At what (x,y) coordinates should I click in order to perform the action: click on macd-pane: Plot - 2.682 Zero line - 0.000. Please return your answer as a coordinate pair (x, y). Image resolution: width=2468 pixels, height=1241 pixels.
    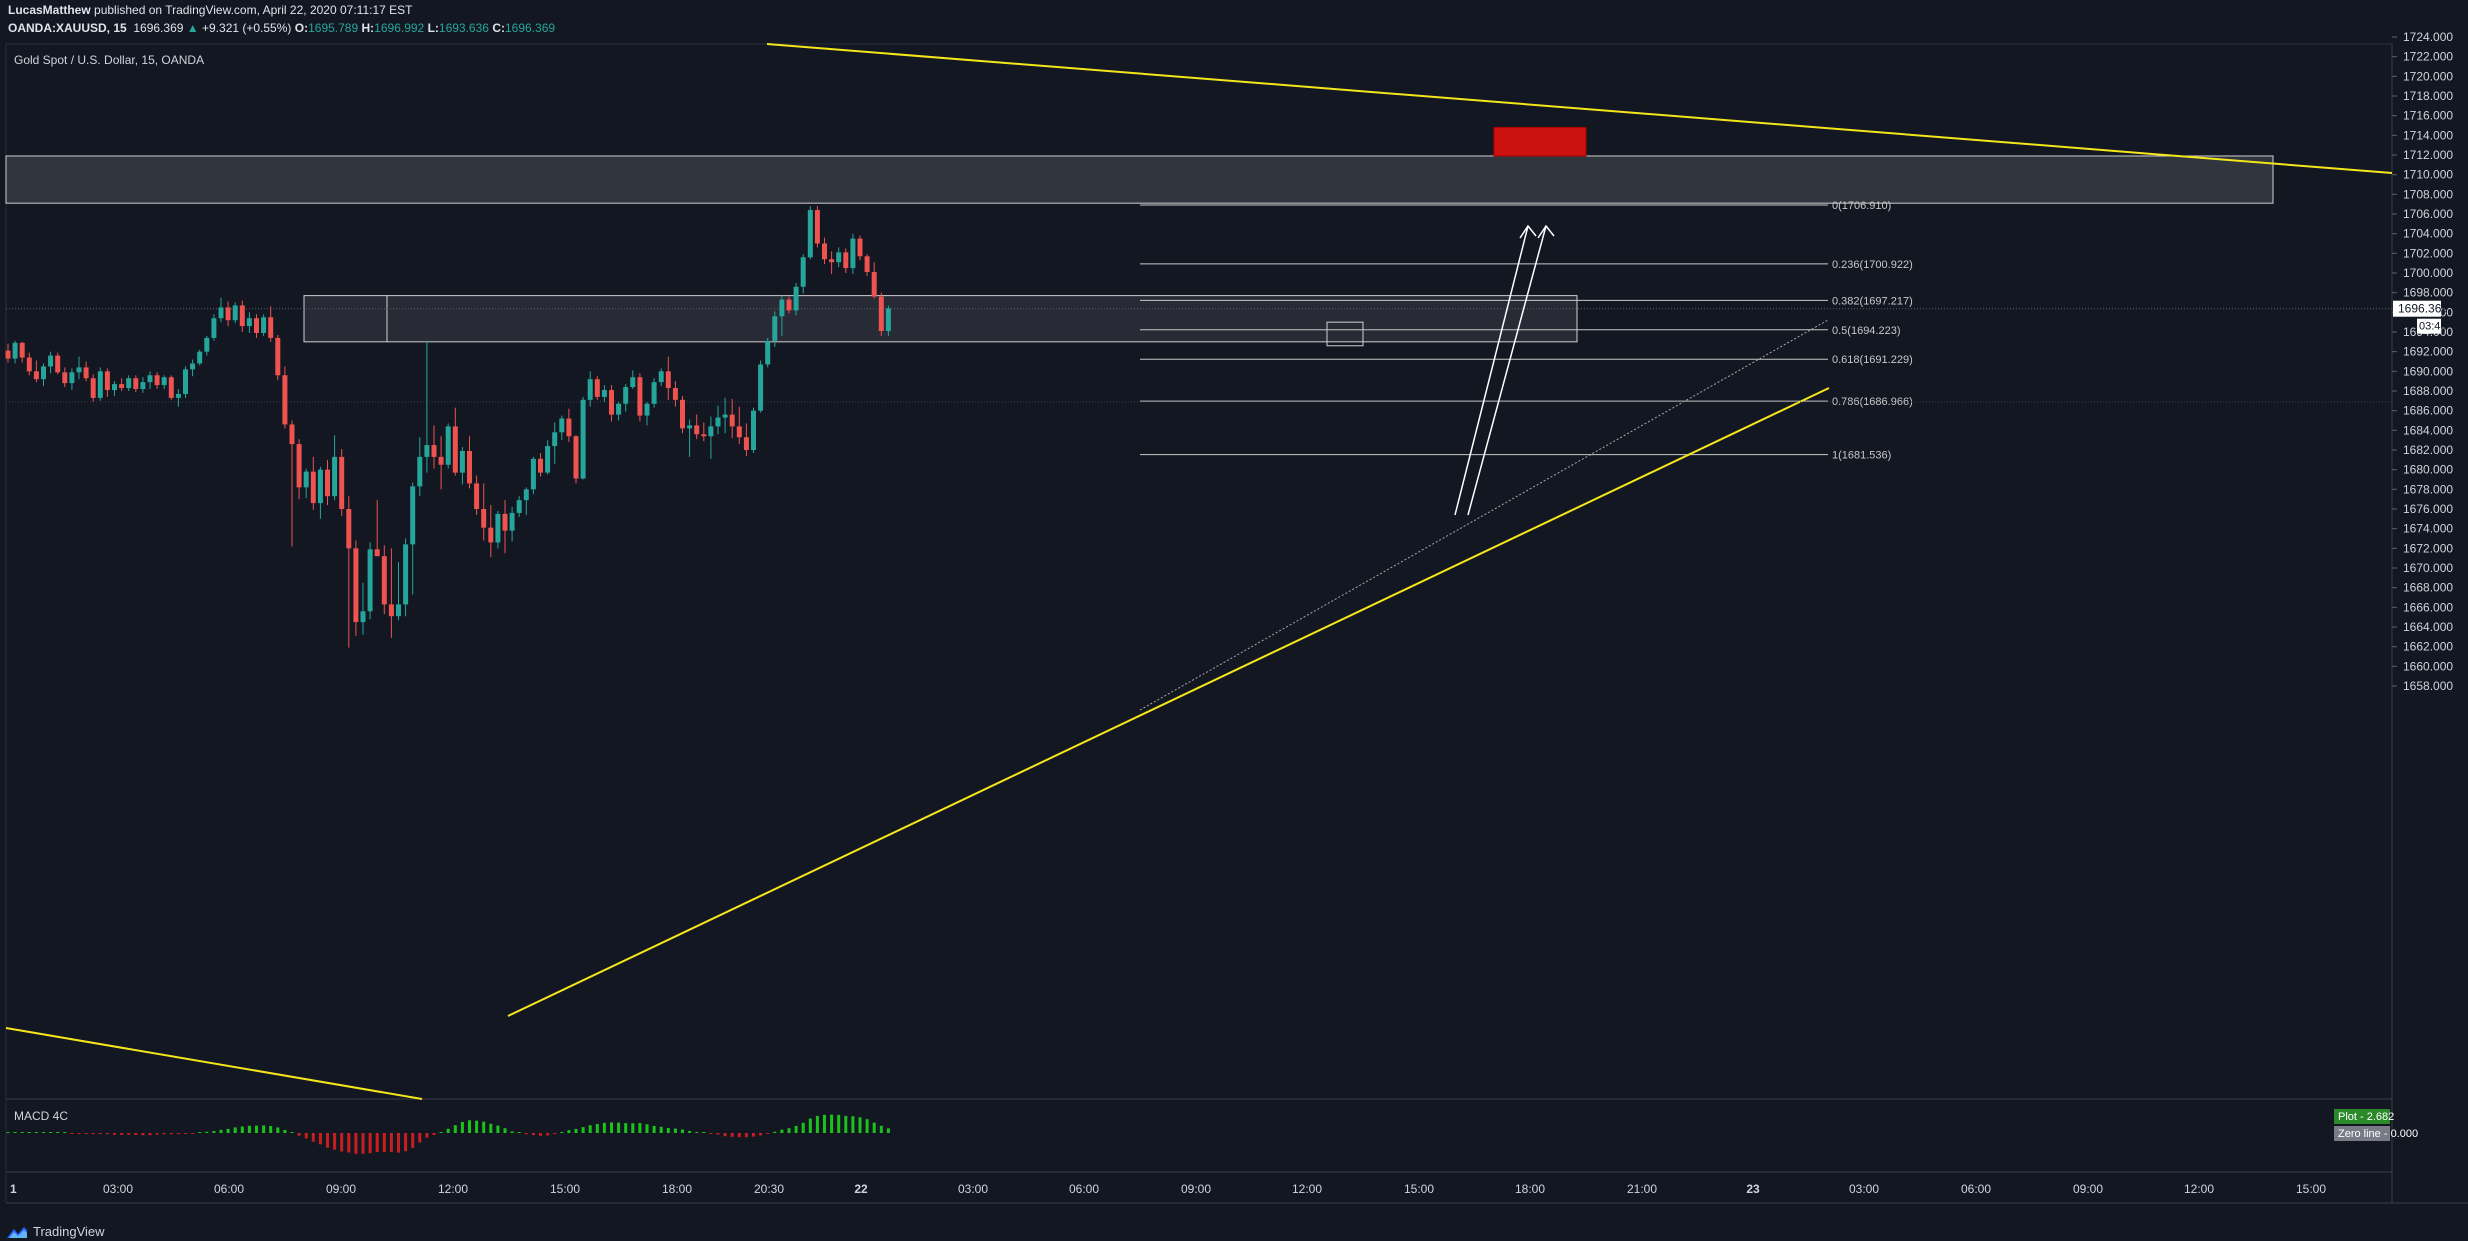
    Looking at the image, I should click on (1212, 1131).